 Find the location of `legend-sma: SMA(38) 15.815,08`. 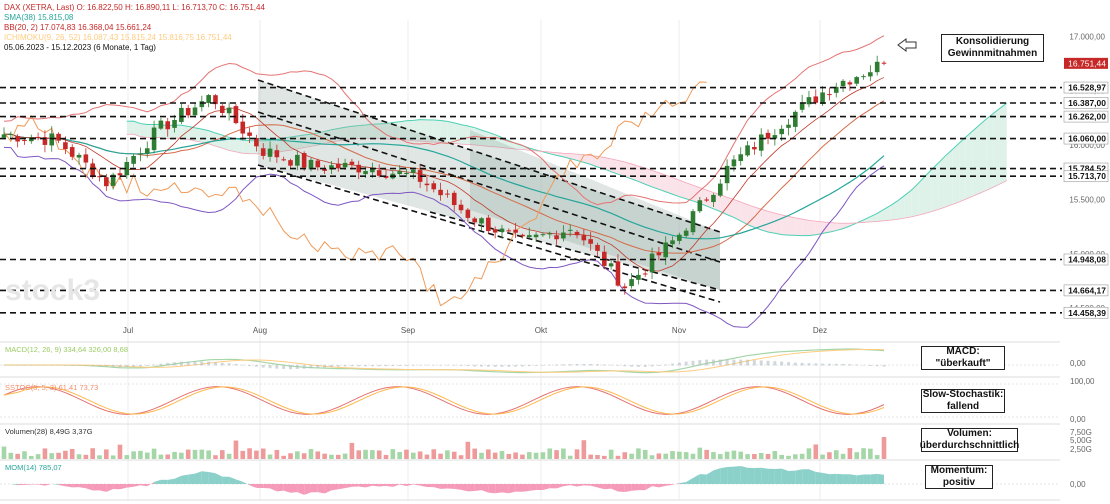

legend-sma: SMA(38) 15.815,08 is located at coordinates (39, 17).